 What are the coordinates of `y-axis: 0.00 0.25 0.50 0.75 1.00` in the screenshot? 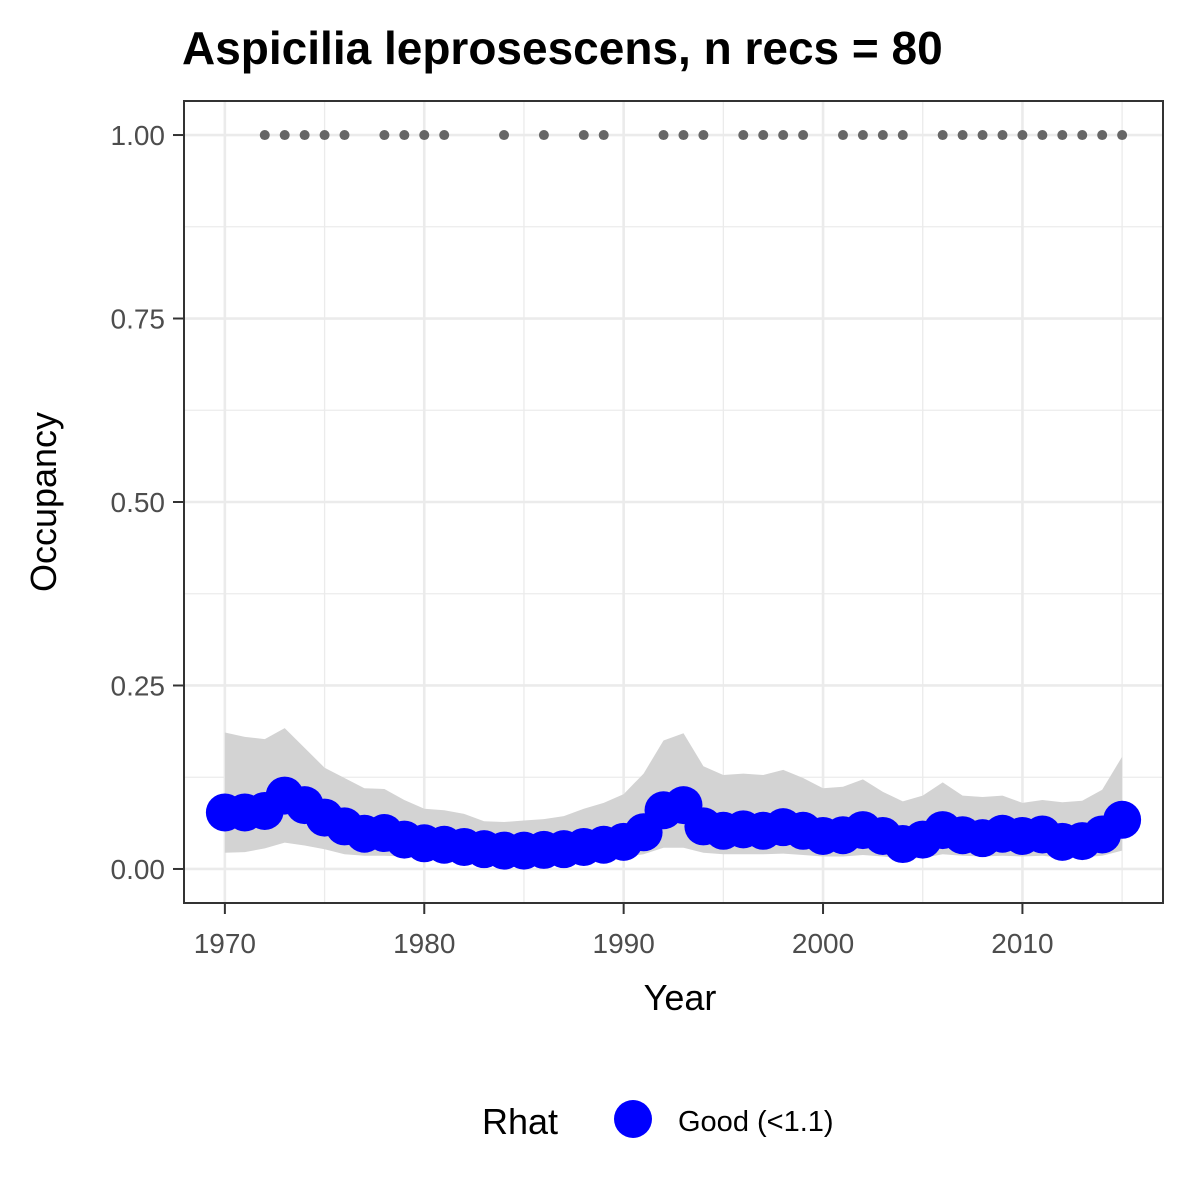 It's located at (148, 502).